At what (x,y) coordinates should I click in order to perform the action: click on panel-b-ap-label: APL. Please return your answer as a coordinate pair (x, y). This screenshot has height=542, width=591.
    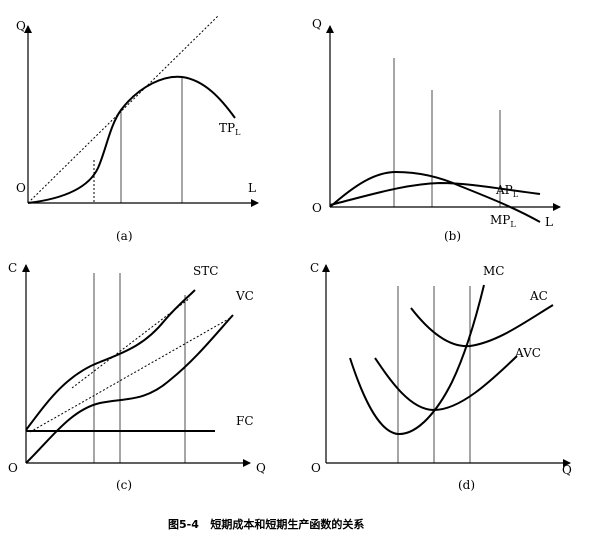
    Looking at the image, I should click on (507, 191).